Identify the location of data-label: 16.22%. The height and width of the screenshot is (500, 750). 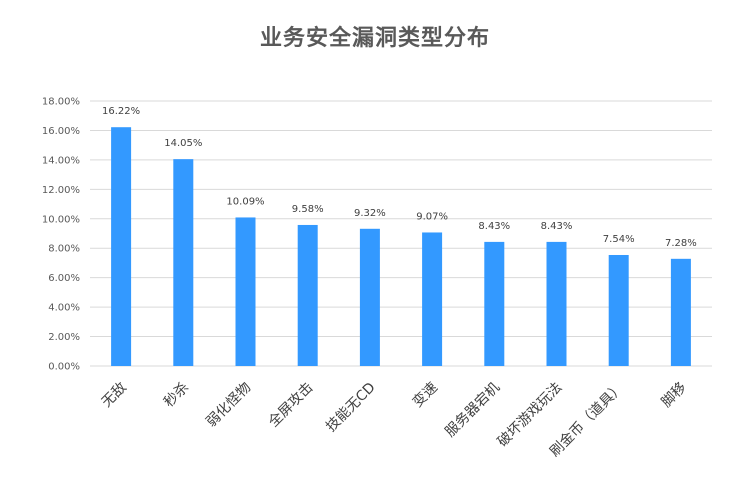
(121, 111).